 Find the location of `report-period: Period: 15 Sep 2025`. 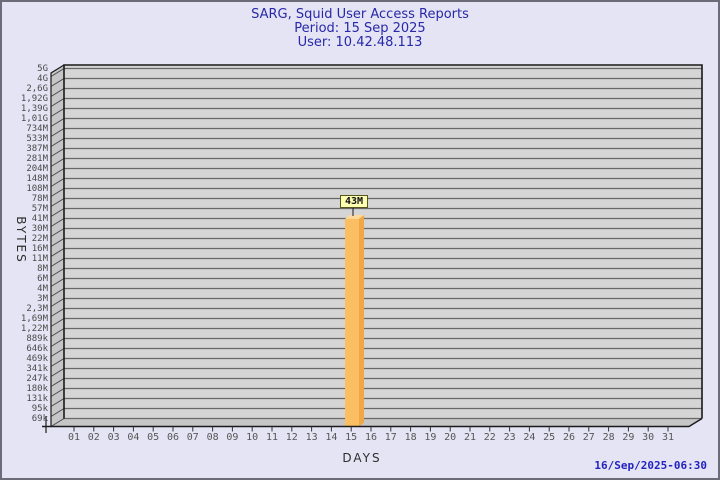

report-period: Period: 15 Sep 2025 is located at coordinates (360, 28).